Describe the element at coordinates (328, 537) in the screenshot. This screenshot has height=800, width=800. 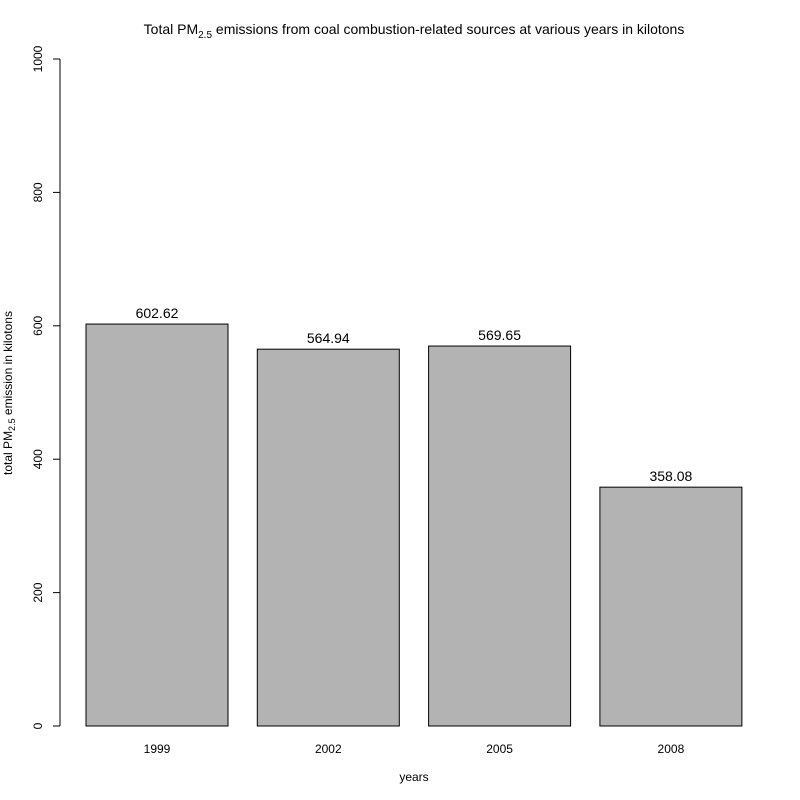
I see `bar-2002` at that location.